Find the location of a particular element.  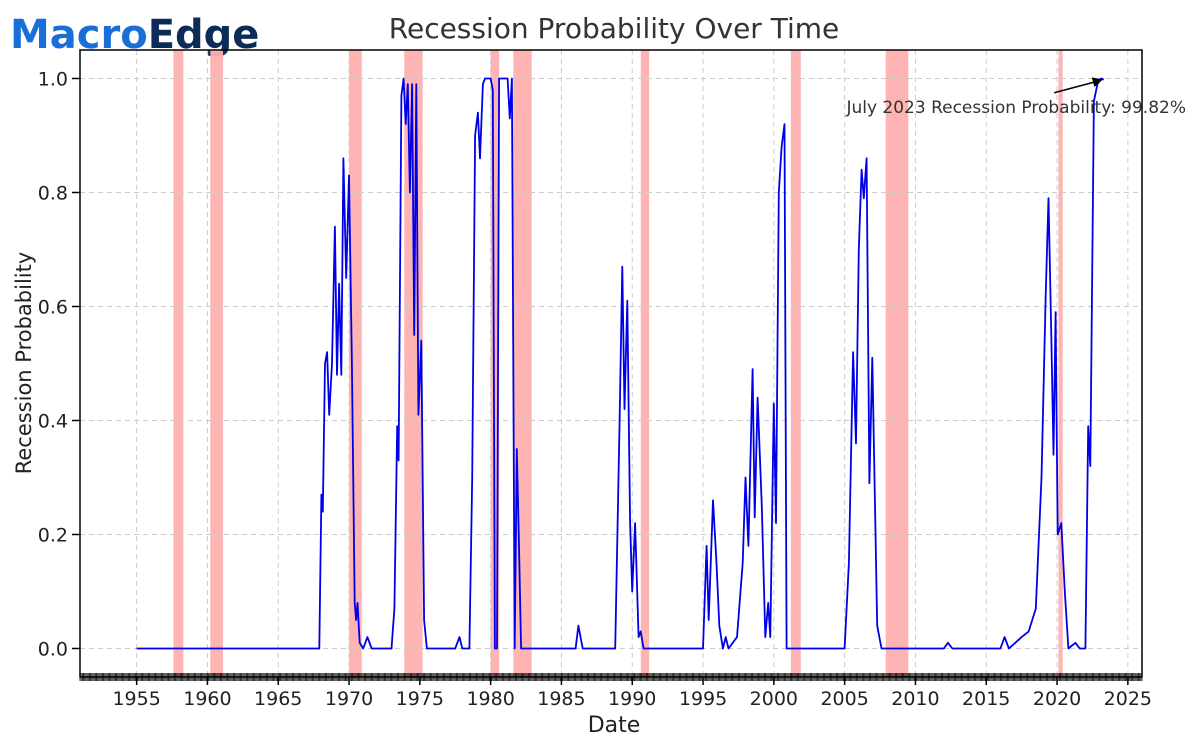

chart-title: Recession Probability Over Time is located at coordinates (614, 28).